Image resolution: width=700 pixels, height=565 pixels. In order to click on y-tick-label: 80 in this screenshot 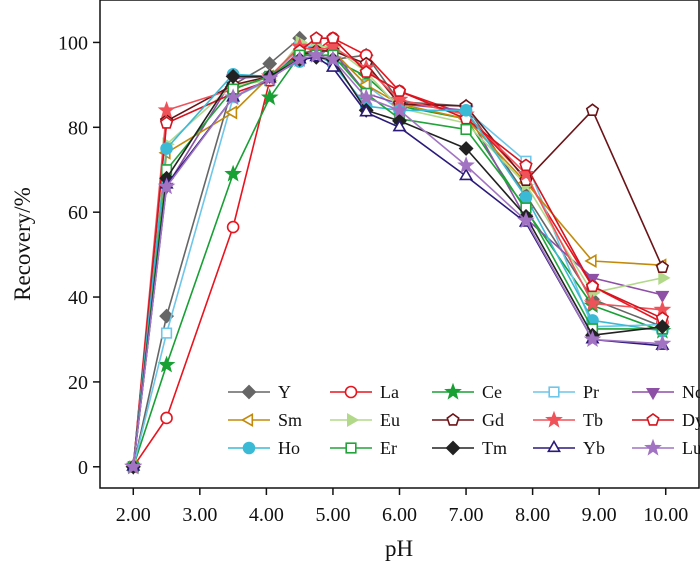, I will do `click(78, 128)`.